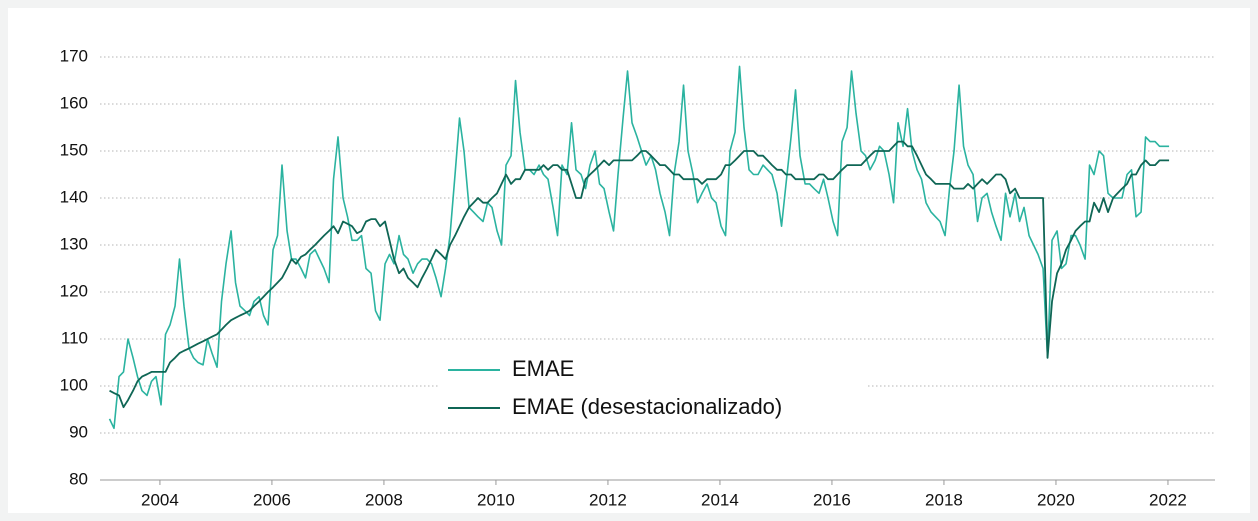 This screenshot has height=521, width=1258. What do you see at coordinates (74, 55) in the screenshot?
I see `y-tick-label: 170` at bounding box center [74, 55].